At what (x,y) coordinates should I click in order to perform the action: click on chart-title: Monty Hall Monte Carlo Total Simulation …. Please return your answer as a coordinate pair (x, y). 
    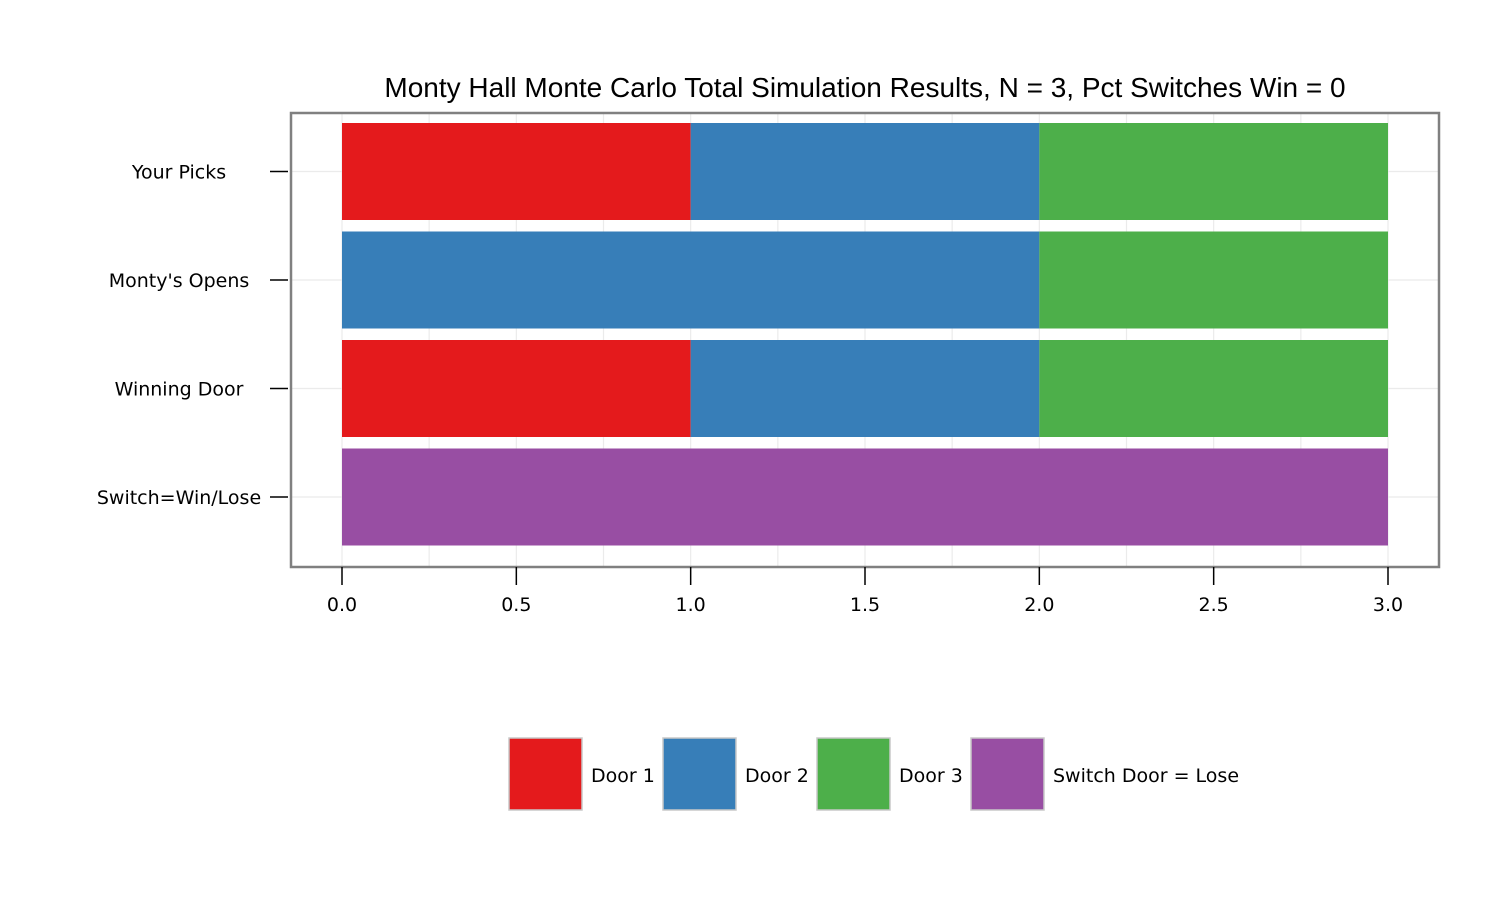
    Looking at the image, I should click on (864, 87).